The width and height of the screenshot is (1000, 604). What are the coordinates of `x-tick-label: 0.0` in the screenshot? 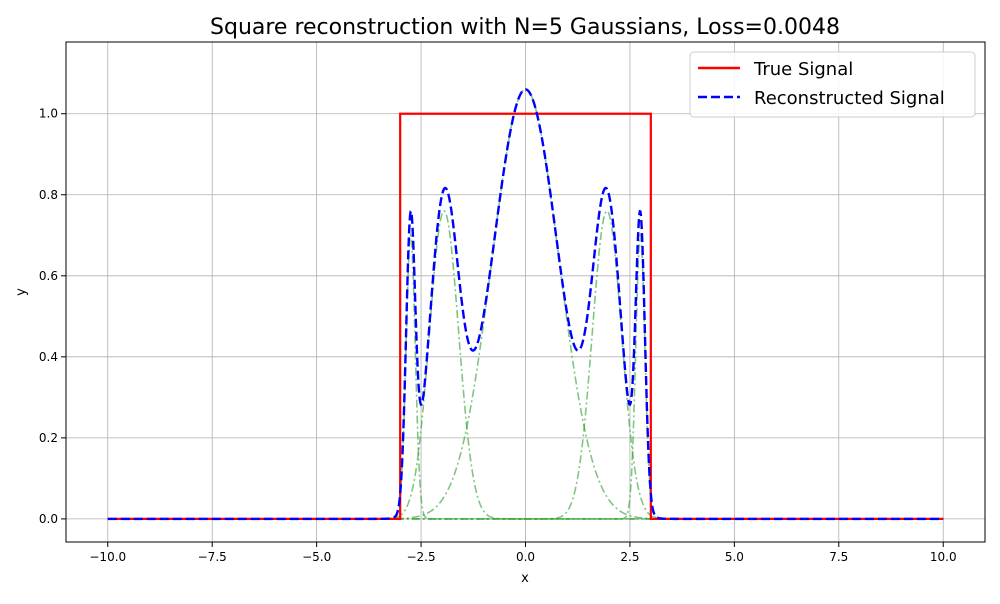 It's located at (525, 557).